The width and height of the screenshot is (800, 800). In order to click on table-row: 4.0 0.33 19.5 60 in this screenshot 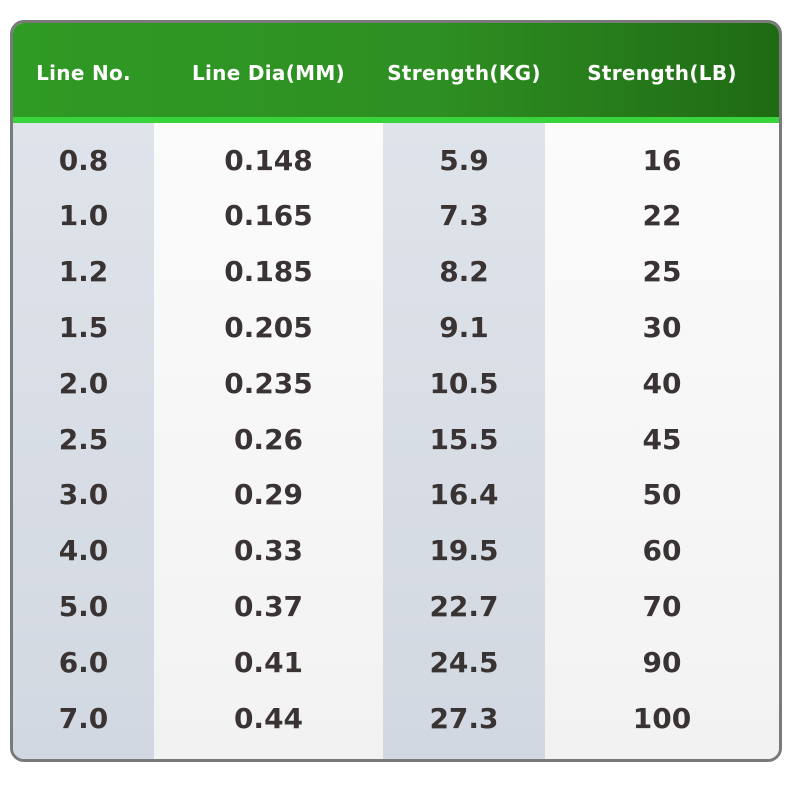, I will do `click(396, 551)`.